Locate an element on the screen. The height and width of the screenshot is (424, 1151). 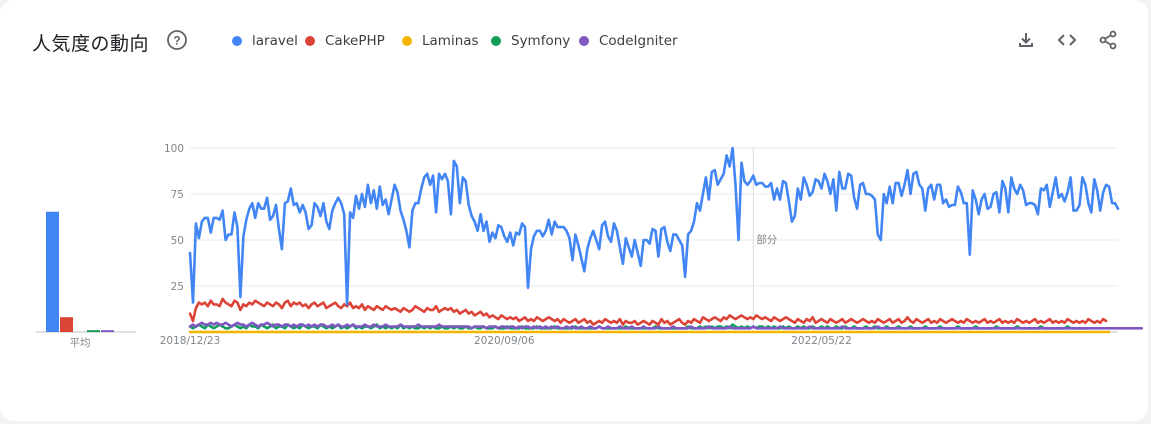
code-icon is located at coordinates (1067, 40).